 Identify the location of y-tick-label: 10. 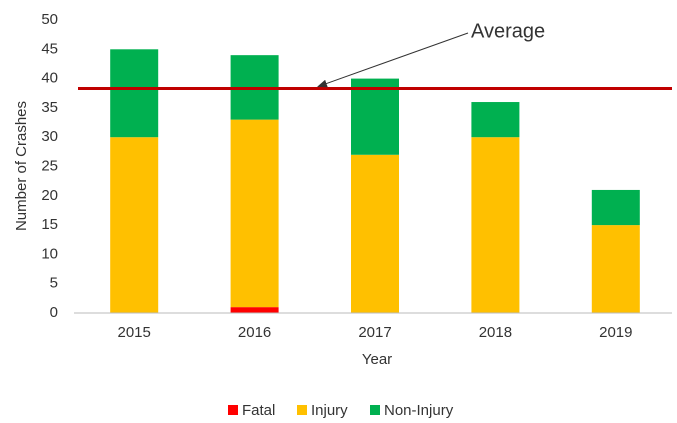
(49, 253).